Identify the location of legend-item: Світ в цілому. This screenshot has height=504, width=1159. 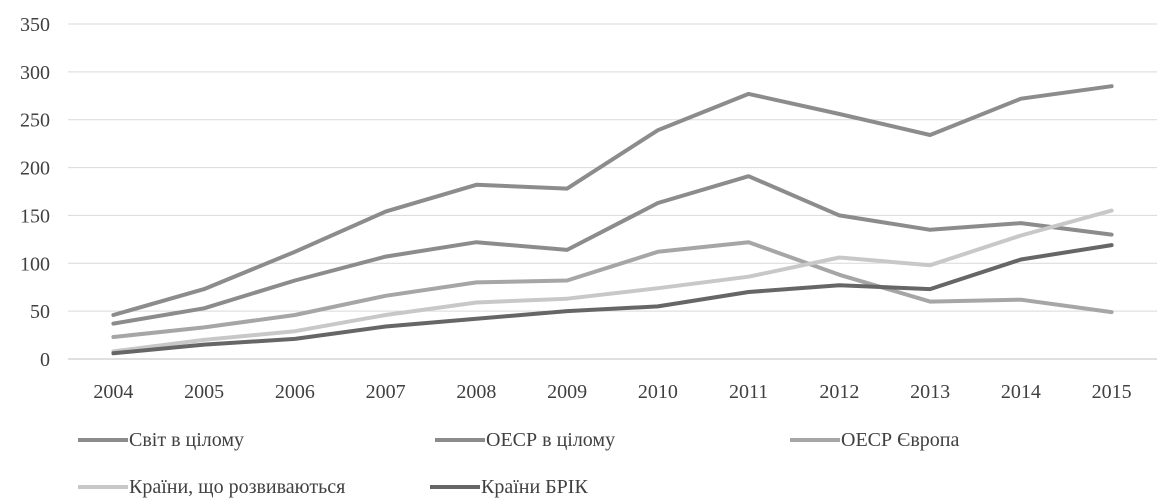
(161, 440).